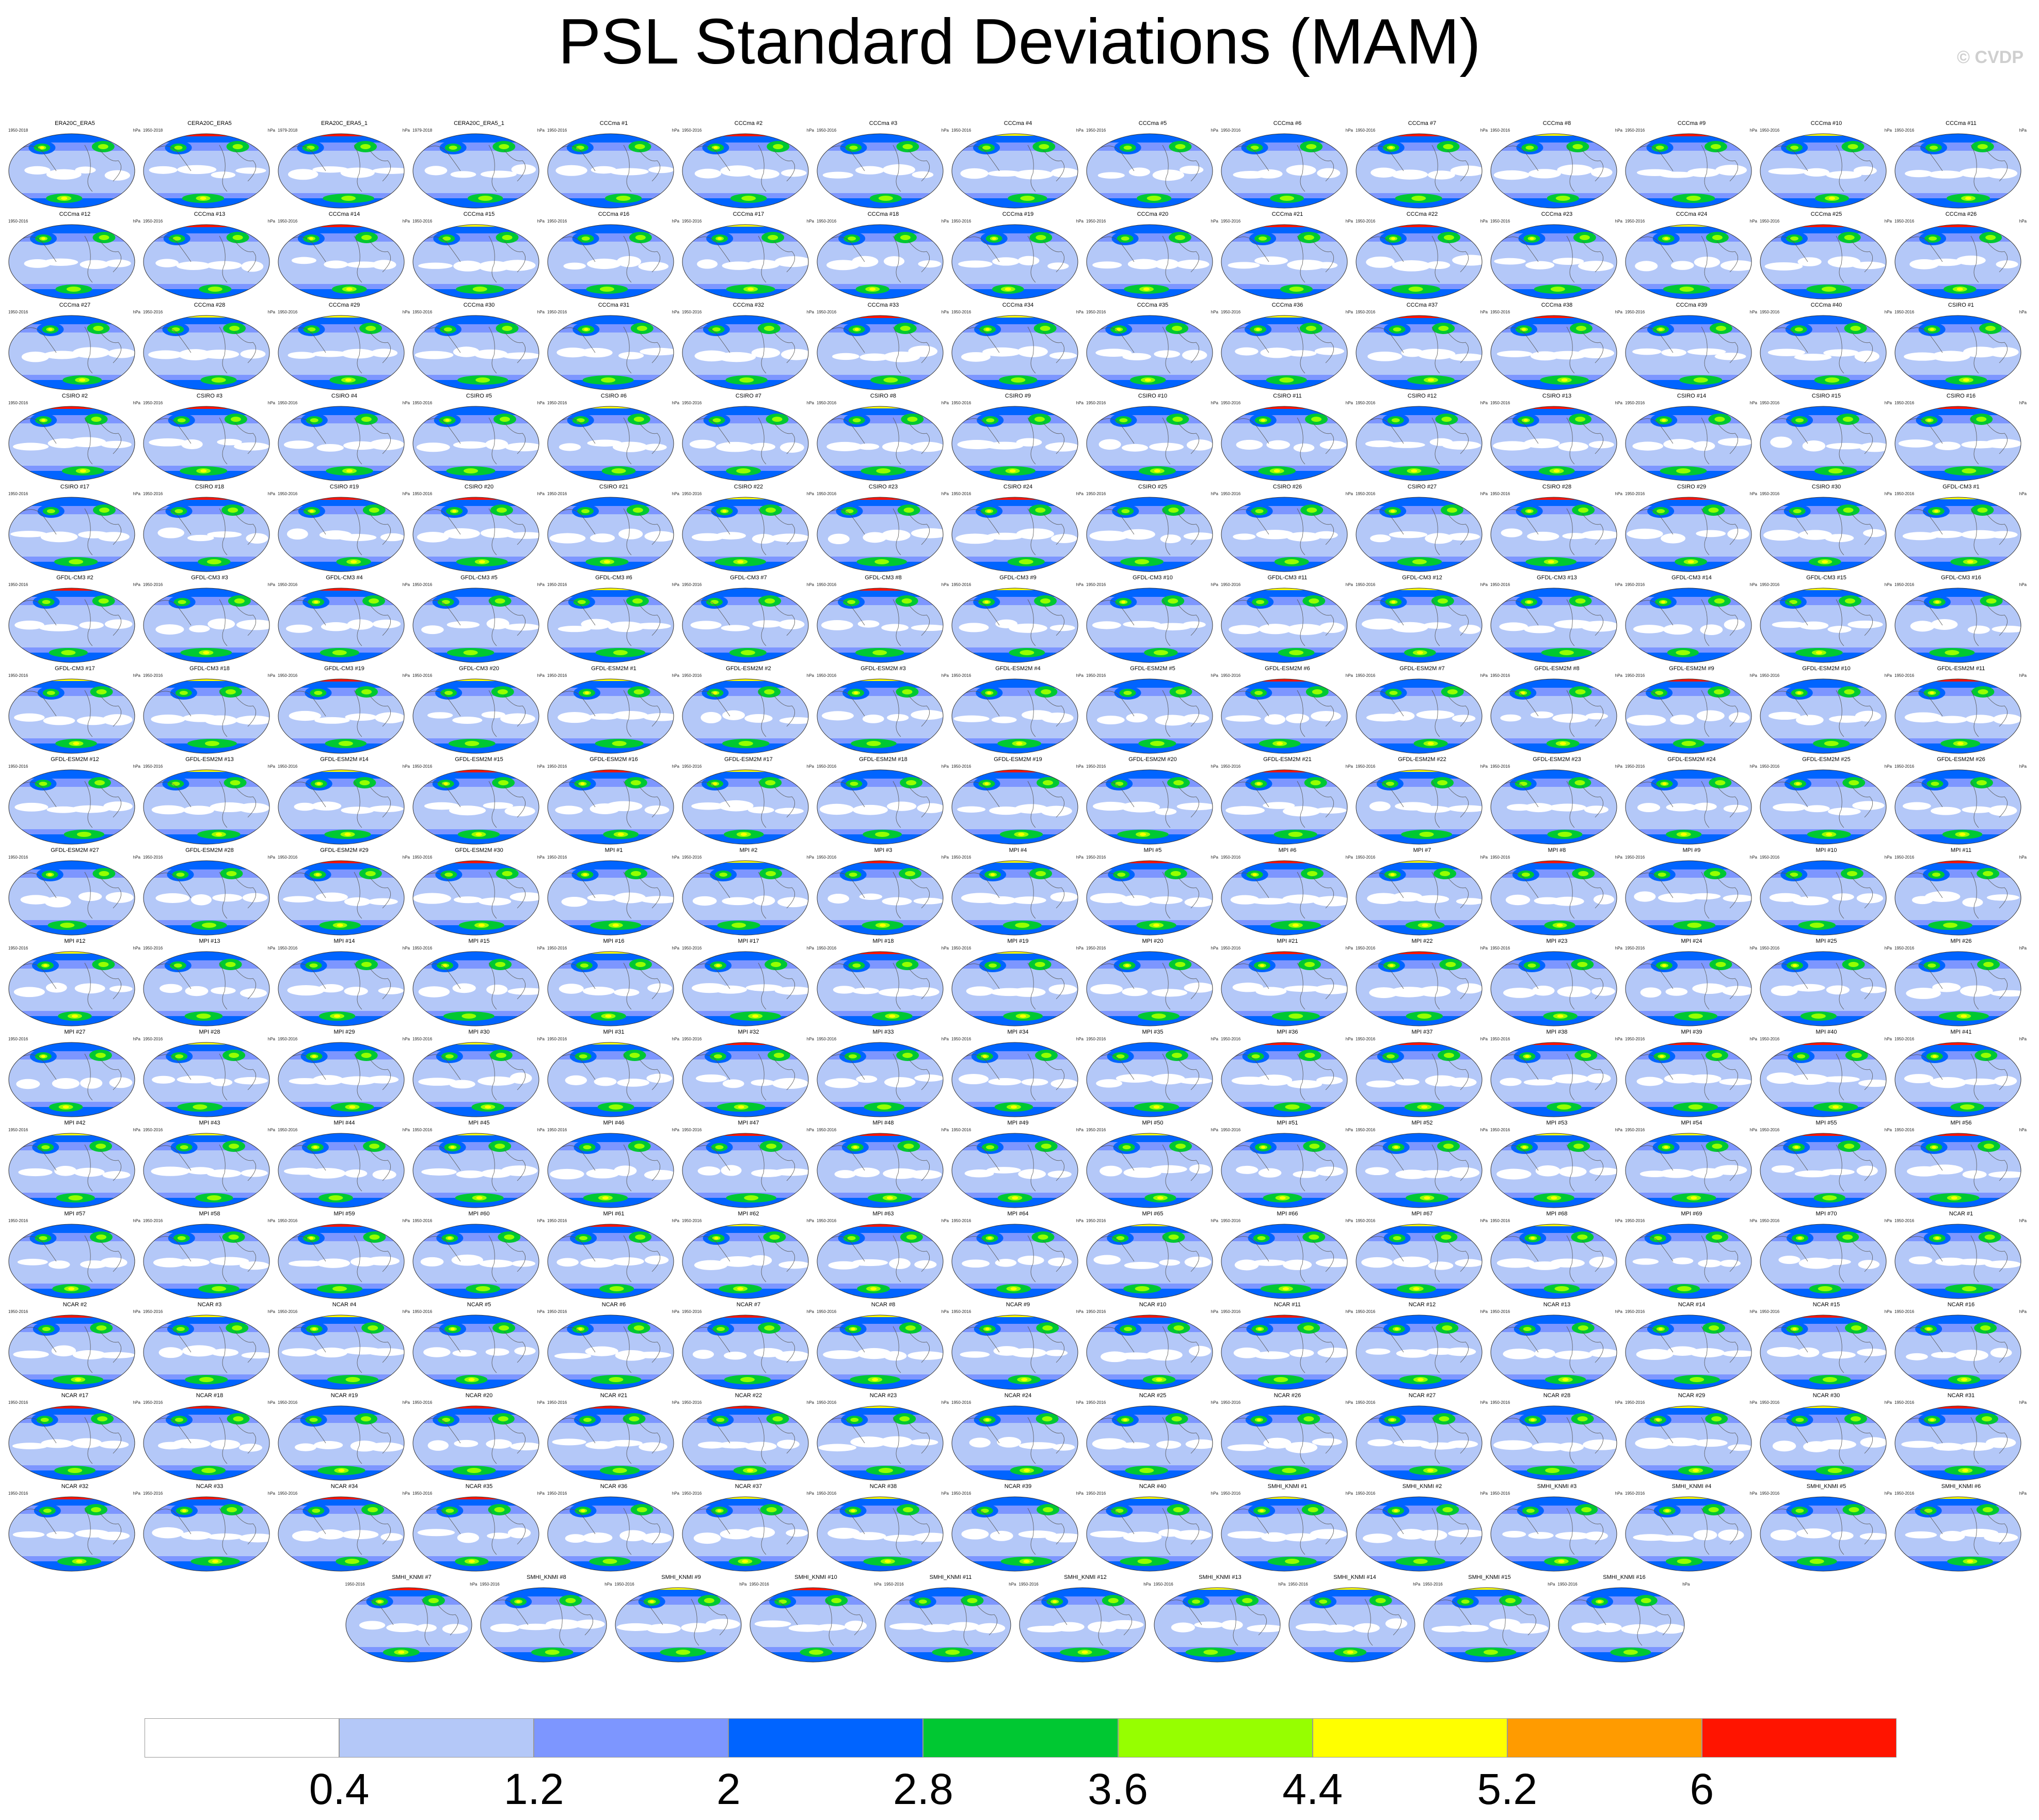 The image size is (2039, 1820). I want to click on panel-title: MPI #52, so click(1422, 1123).